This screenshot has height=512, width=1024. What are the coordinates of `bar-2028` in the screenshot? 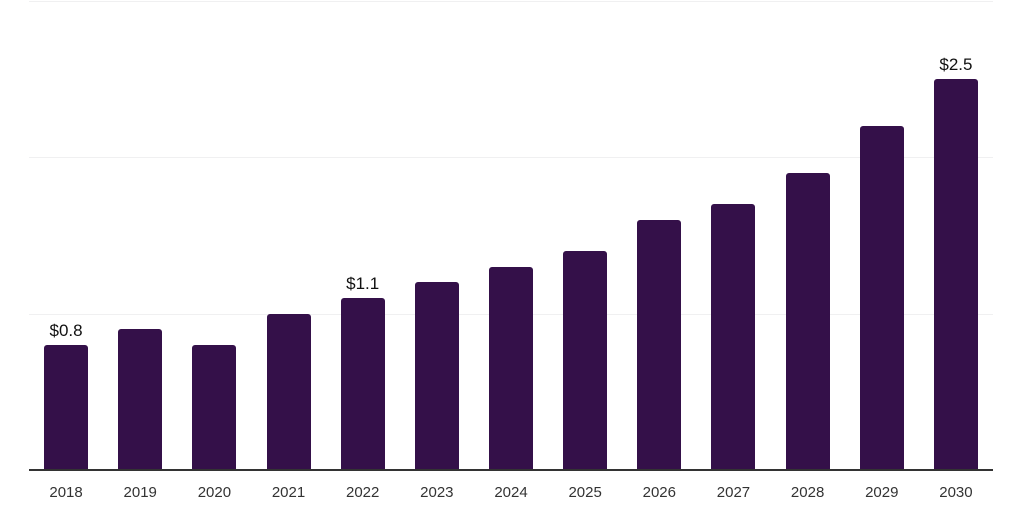 It's located at (807, 321).